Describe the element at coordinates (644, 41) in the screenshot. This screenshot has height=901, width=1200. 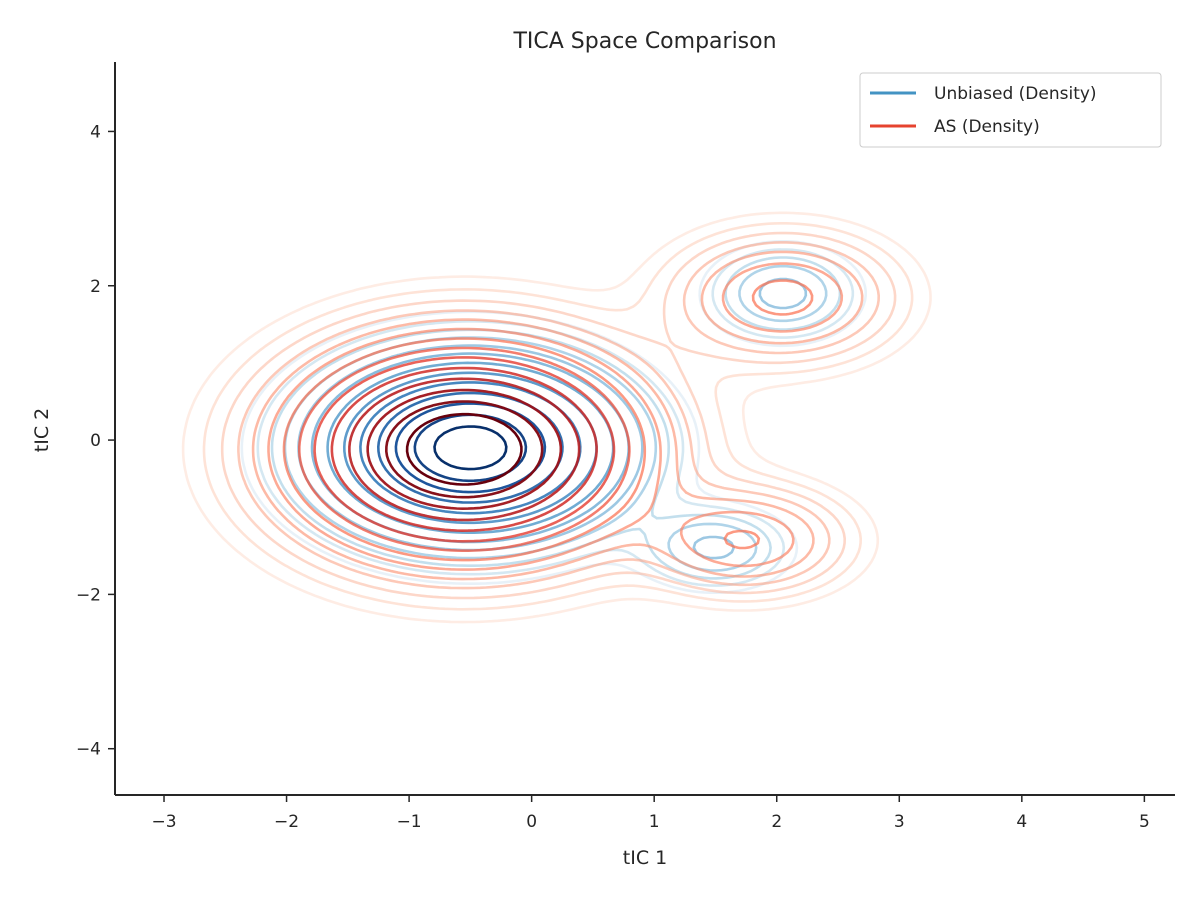
I see `chart-title: TICA Space Comparison` at that location.